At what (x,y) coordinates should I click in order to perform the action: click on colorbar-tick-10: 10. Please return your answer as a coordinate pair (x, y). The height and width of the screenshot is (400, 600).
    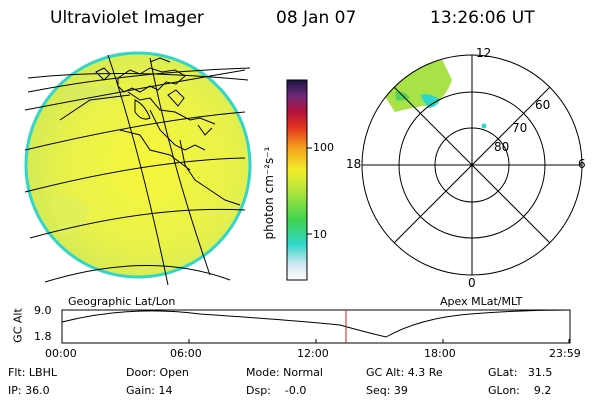
    Looking at the image, I should click on (320, 234).